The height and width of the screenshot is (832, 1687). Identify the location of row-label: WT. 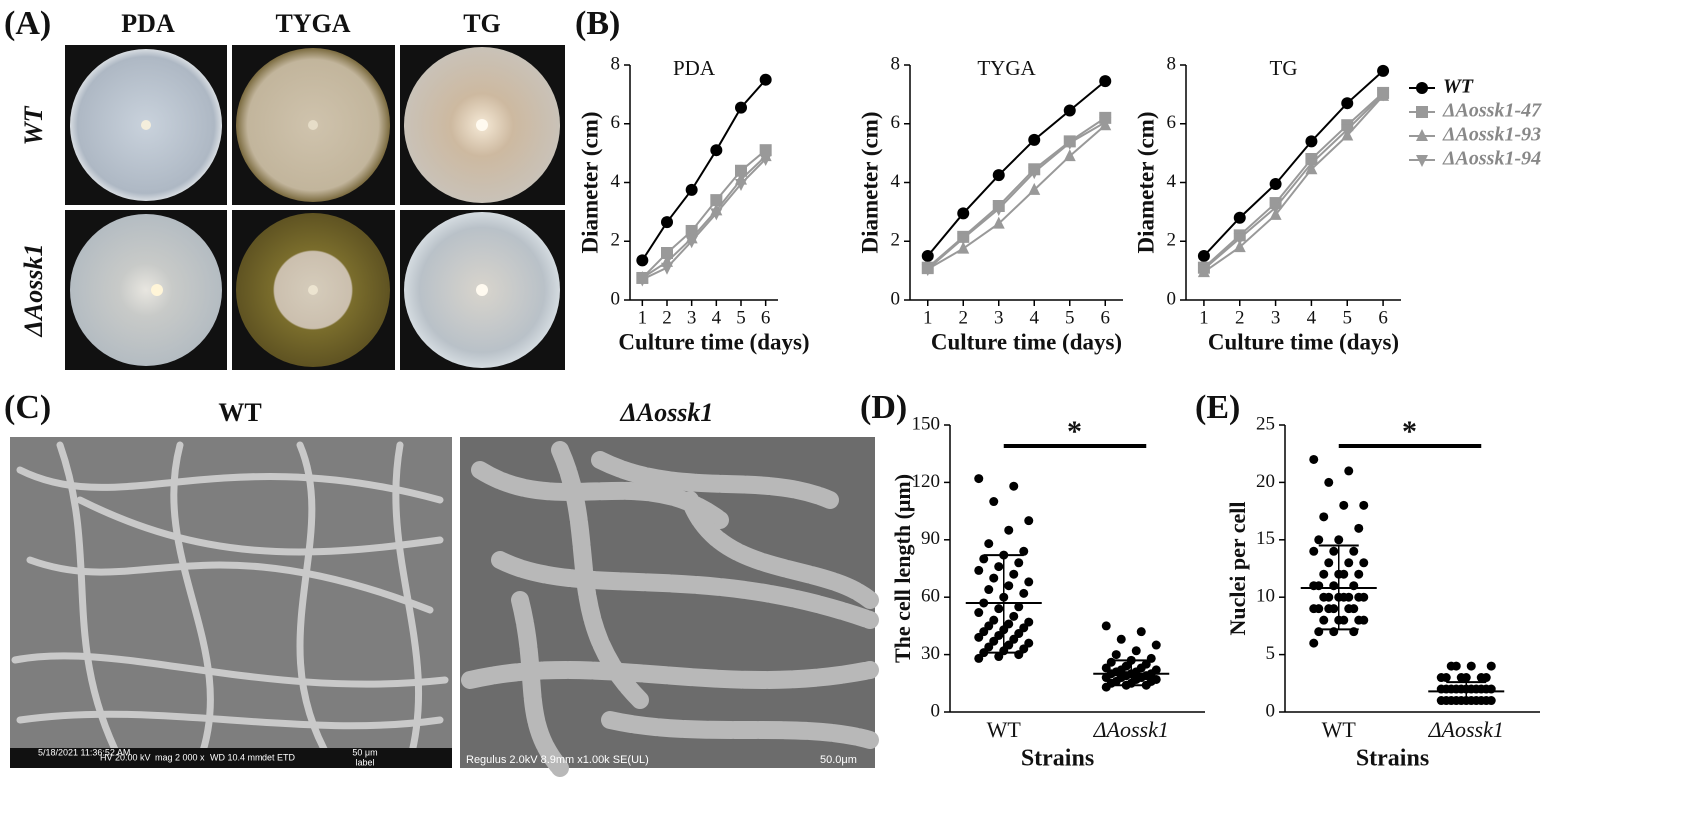
(33, 125).